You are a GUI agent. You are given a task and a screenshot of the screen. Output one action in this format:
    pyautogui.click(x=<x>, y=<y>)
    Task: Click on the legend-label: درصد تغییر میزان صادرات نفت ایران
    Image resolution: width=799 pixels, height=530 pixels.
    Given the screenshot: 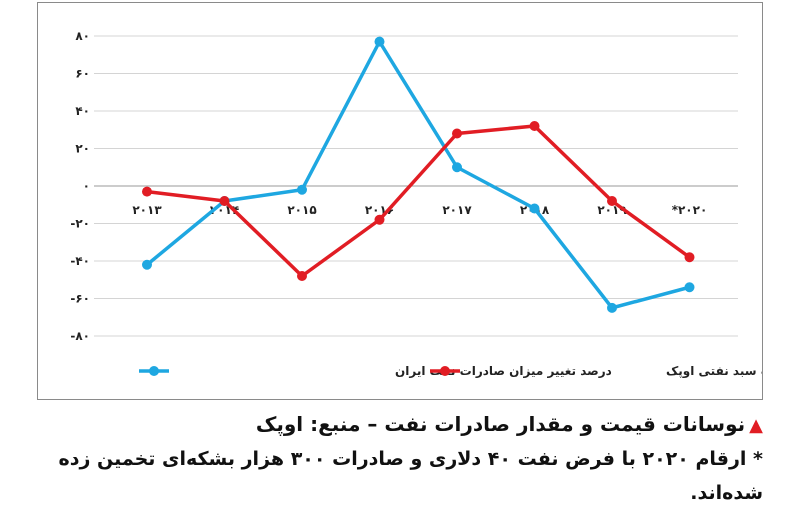 What is the action you would take?
    pyautogui.click(x=503, y=371)
    